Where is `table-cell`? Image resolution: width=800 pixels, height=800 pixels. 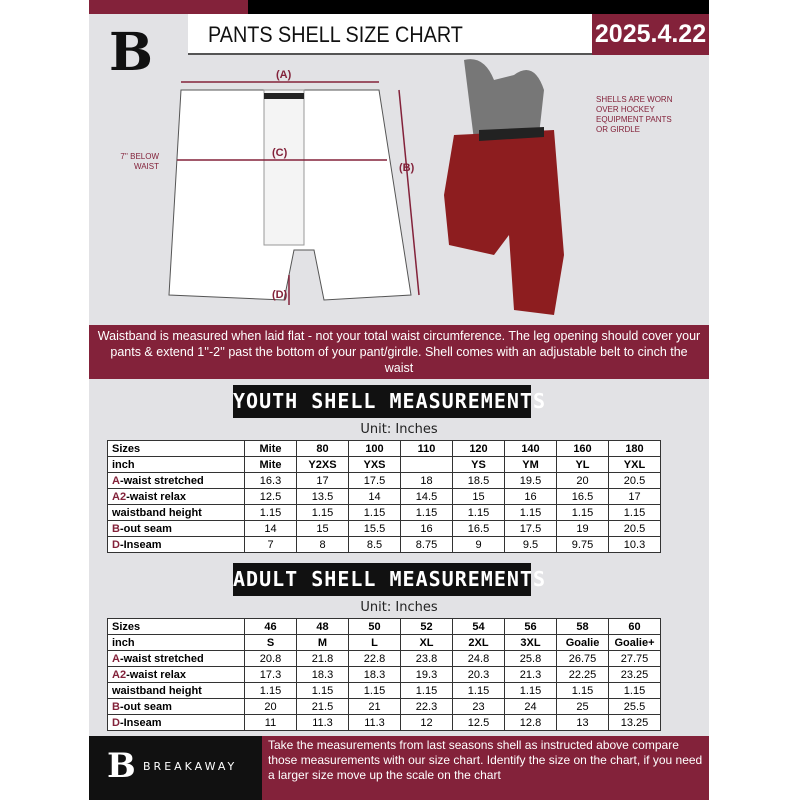
table-cell is located at coordinates (426, 464).